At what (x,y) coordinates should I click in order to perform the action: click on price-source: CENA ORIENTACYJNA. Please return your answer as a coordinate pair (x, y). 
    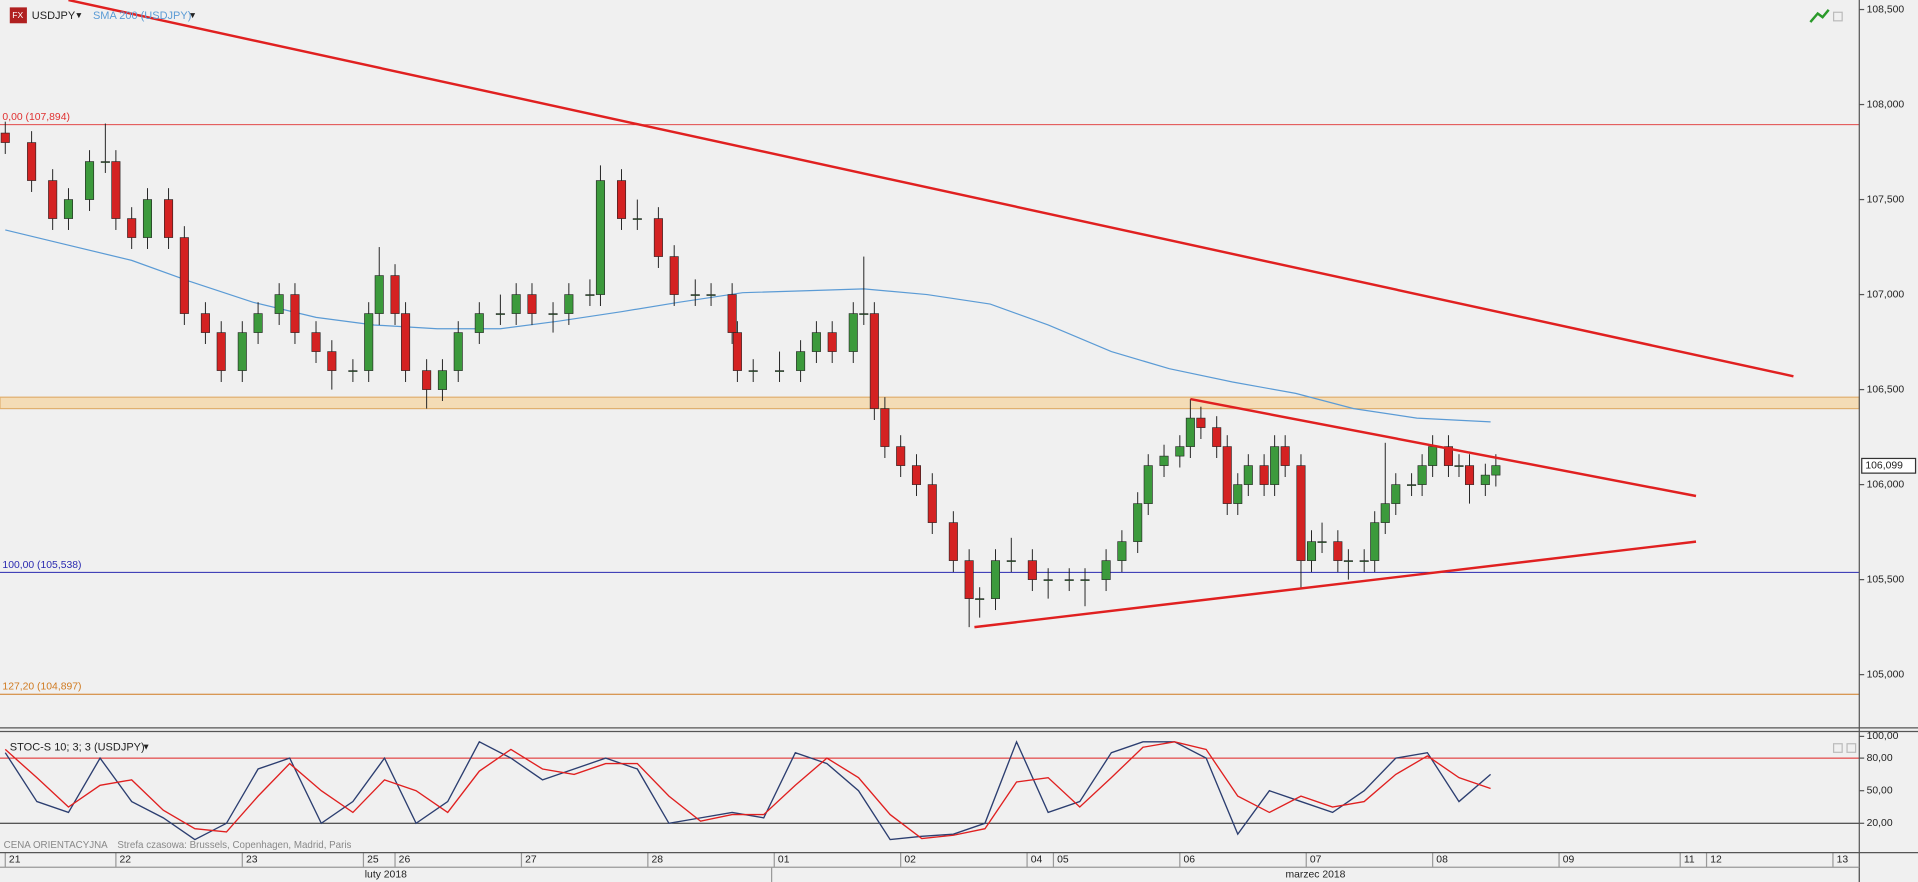
    Looking at the image, I should click on (56, 845).